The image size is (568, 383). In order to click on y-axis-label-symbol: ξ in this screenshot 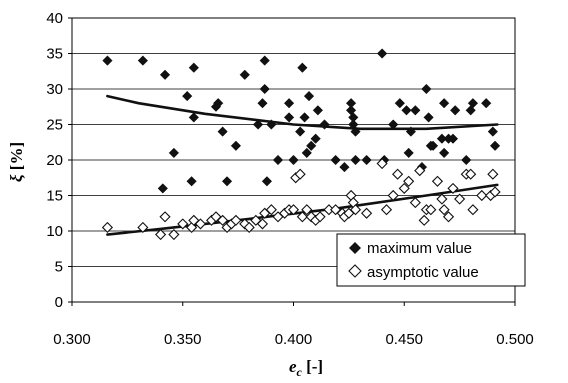, I will do `click(16, 178)`.